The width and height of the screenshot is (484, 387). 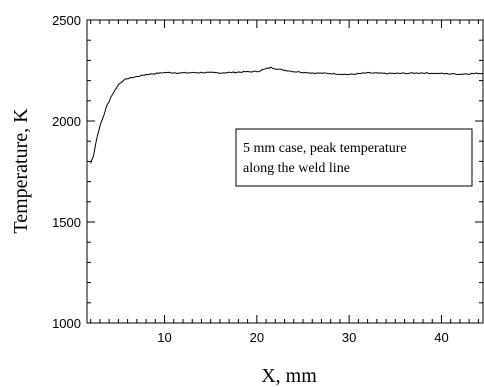 What do you see at coordinates (354, 157) in the screenshot?
I see `annotation-box` at bounding box center [354, 157].